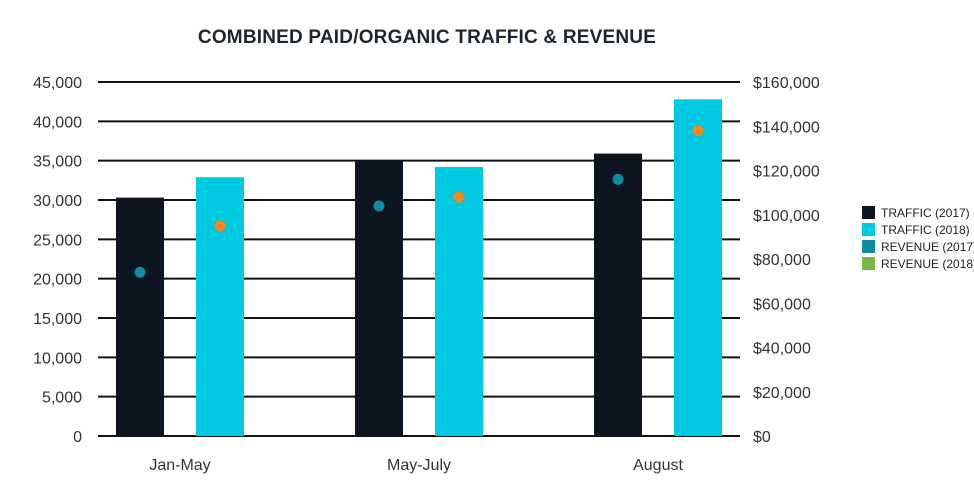 Image resolution: width=974 pixels, height=491 pixels. I want to click on legend-label: TRAFFIC (2017), so click(925, 213).